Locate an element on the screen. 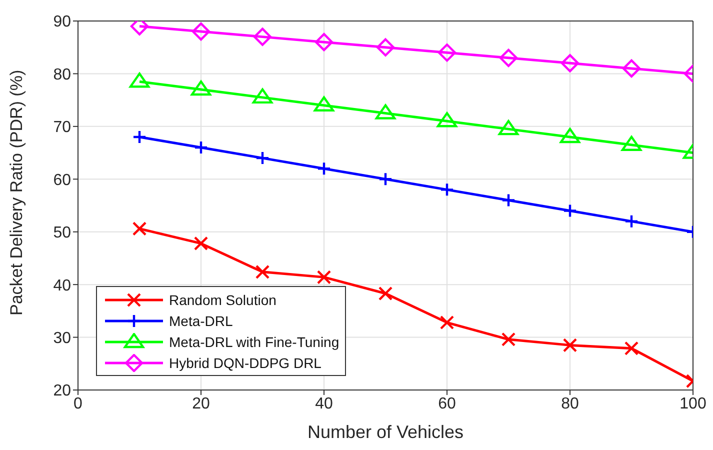  x-tick-label: 80 is located at coordinates (570, 403).